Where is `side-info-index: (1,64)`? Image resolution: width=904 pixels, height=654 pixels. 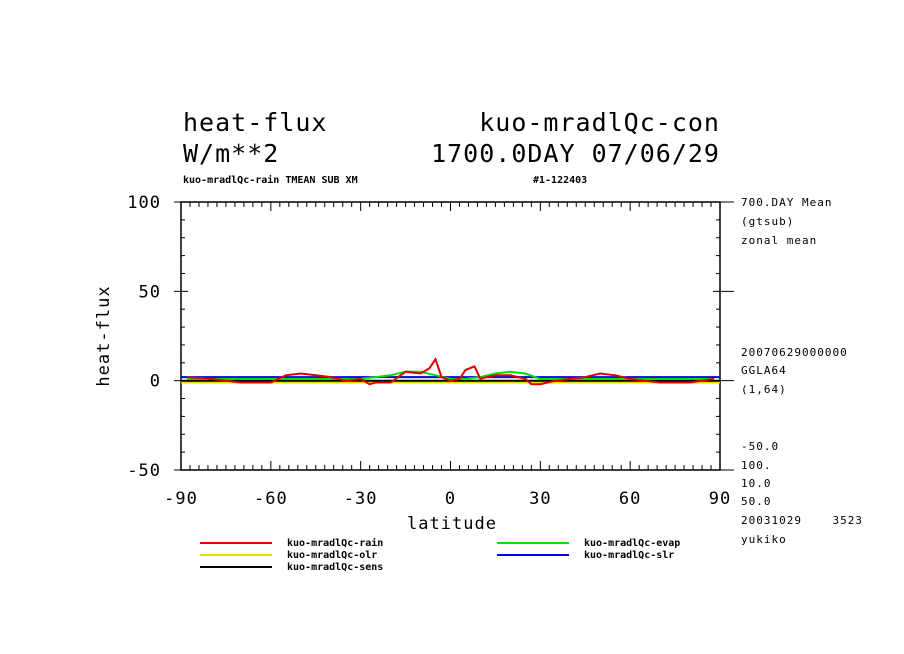
side-info-index: (1,64) is located at coordinates (764, 389).